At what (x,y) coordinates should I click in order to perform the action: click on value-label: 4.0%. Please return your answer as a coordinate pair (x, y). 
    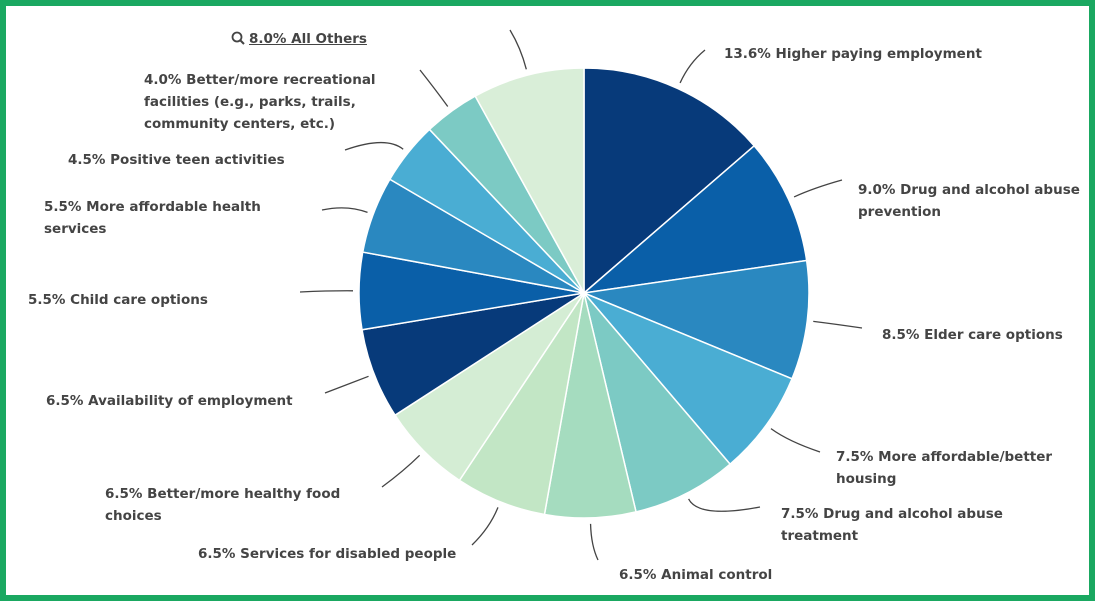
    Looking at the image, I should click on (163, 80).